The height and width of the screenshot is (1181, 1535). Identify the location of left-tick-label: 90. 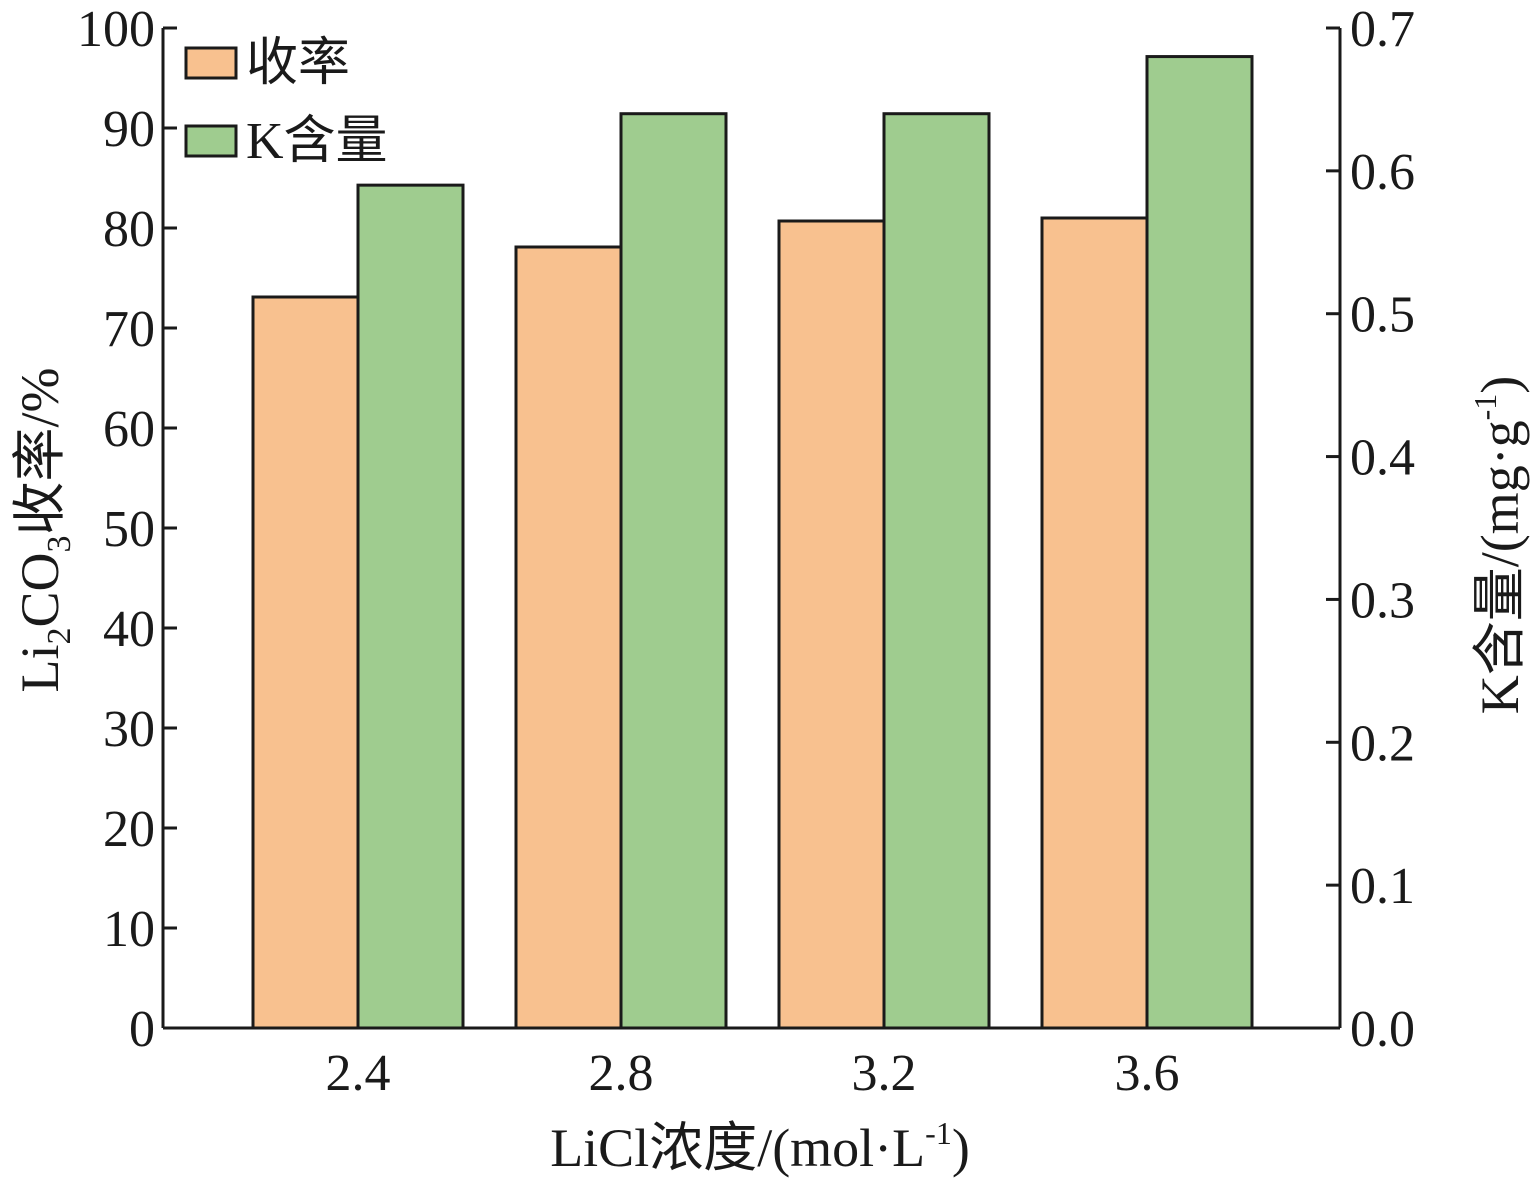
(129, 129).